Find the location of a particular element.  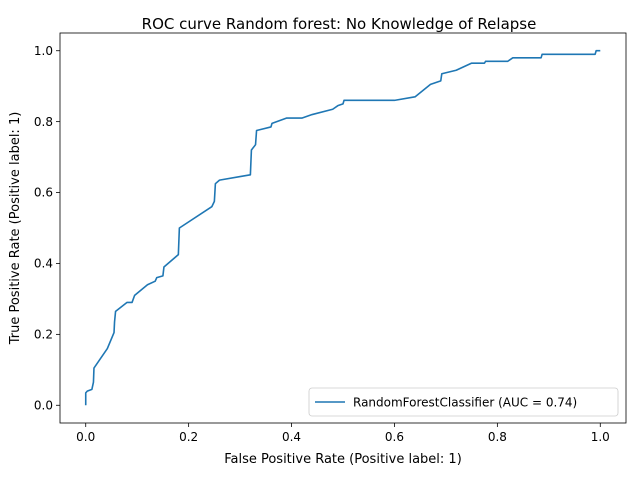

x-tick-label: 0.0 is located at coordinates (85, 437).